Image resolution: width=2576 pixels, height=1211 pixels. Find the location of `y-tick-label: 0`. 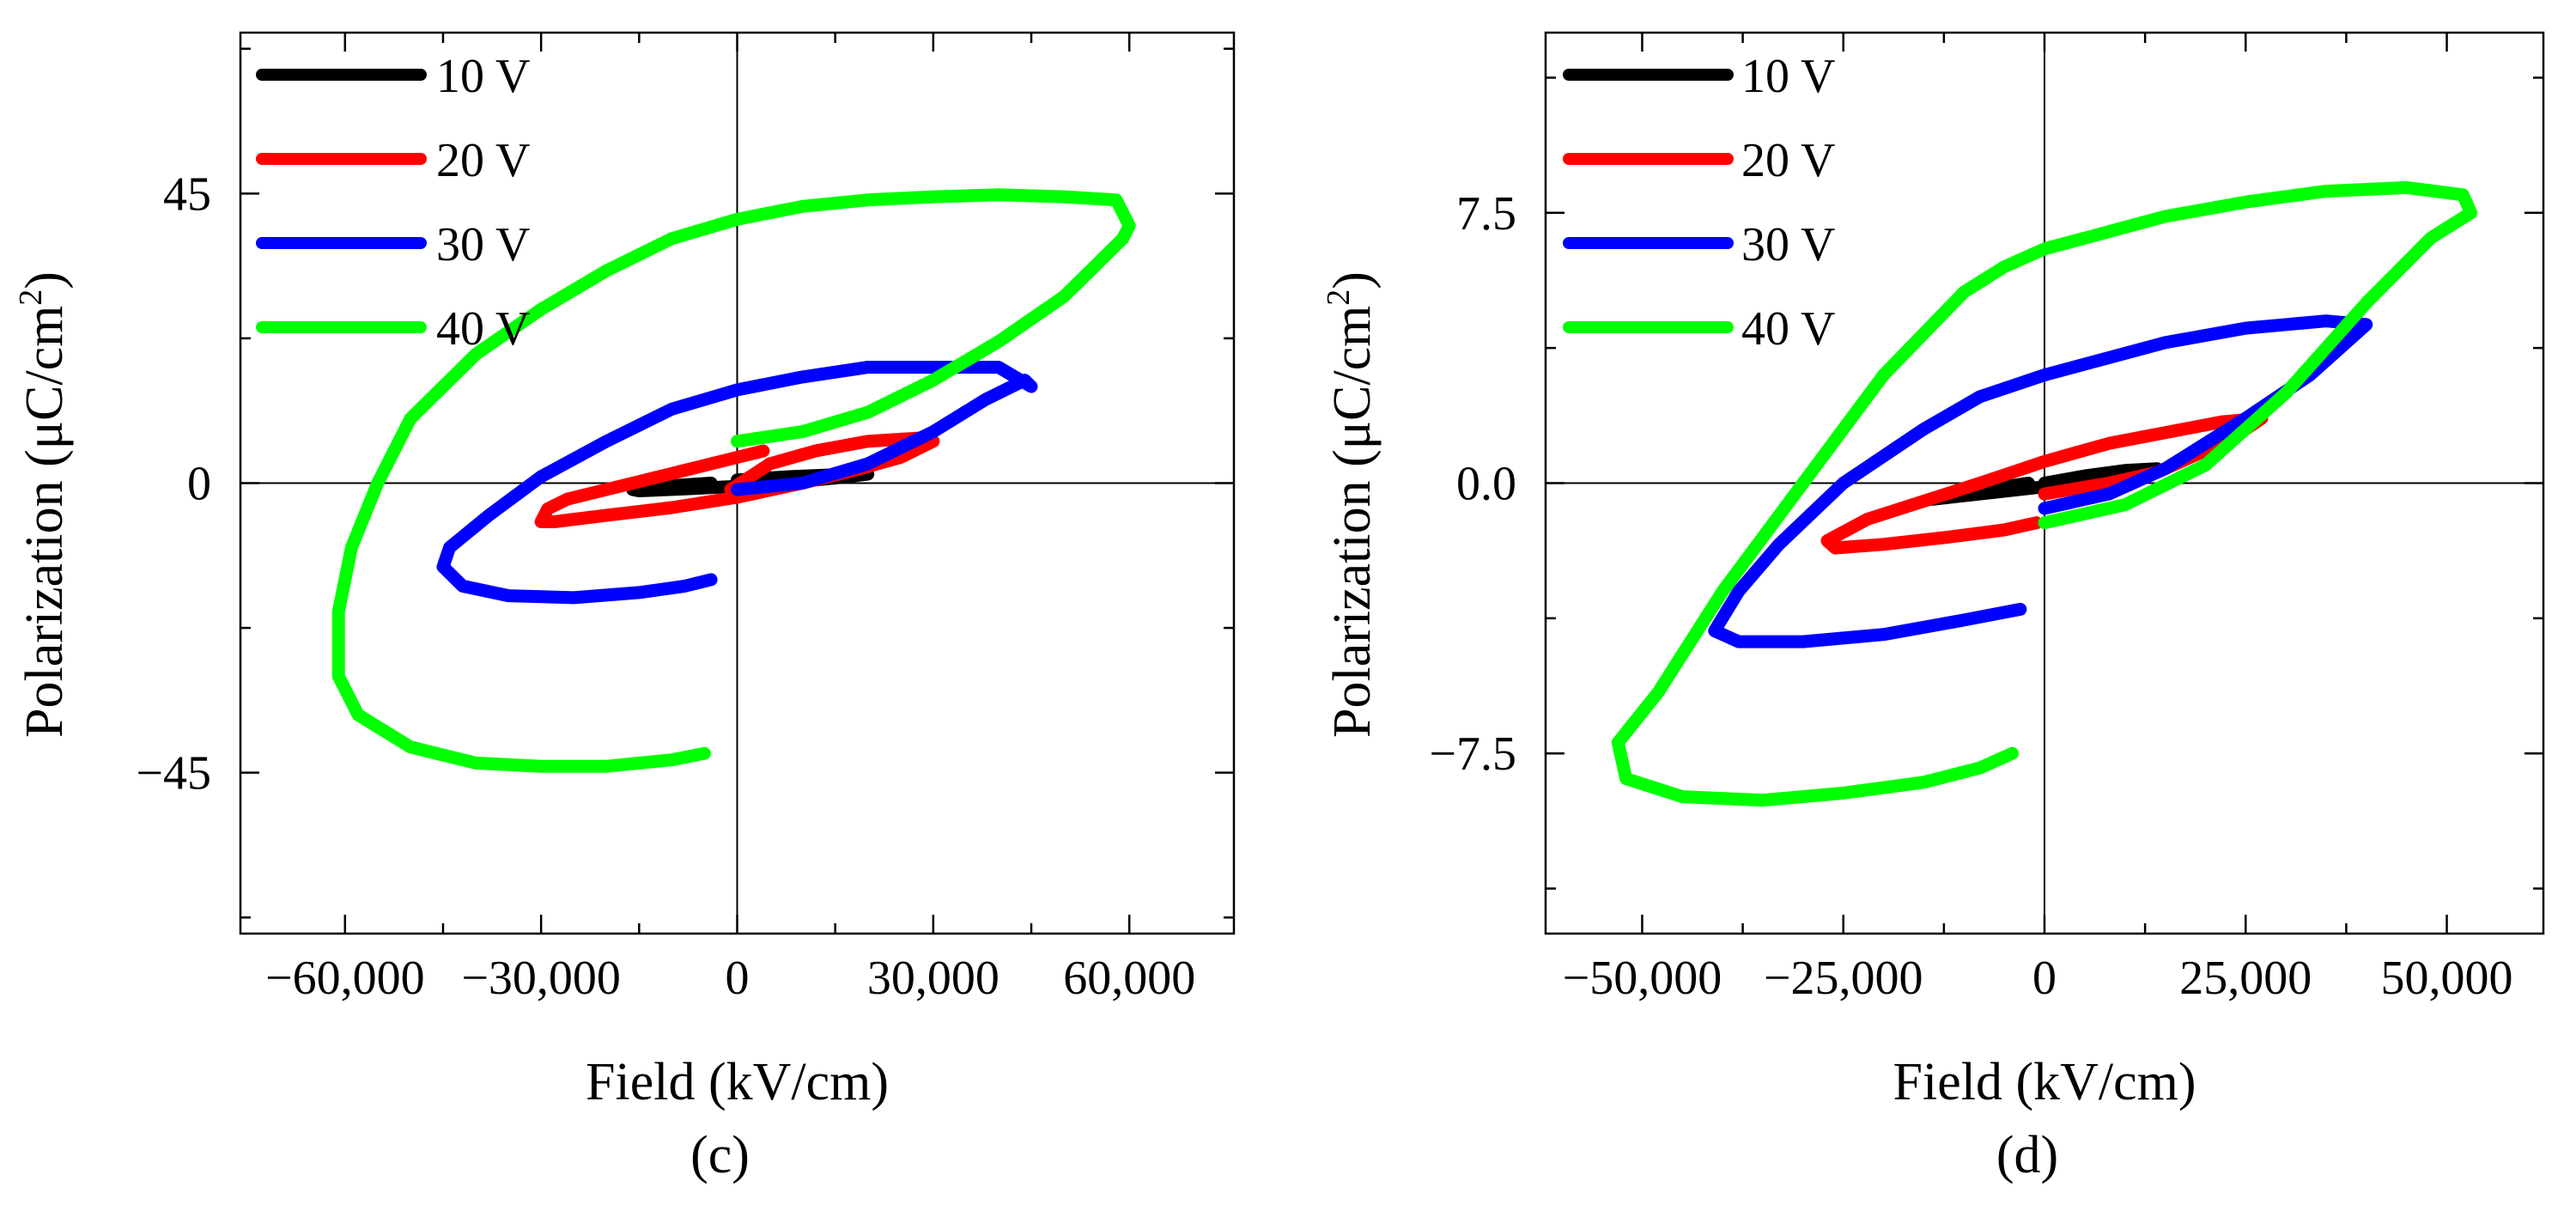

y-tick-label: 0 is located at coordinates (199, 484).